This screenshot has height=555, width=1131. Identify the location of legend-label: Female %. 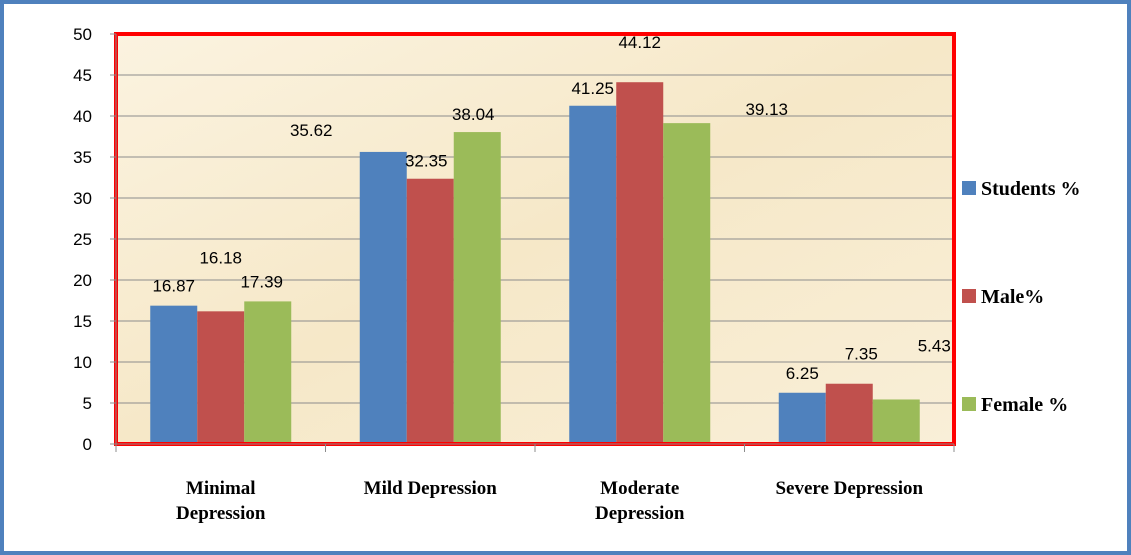
(1024, 405).